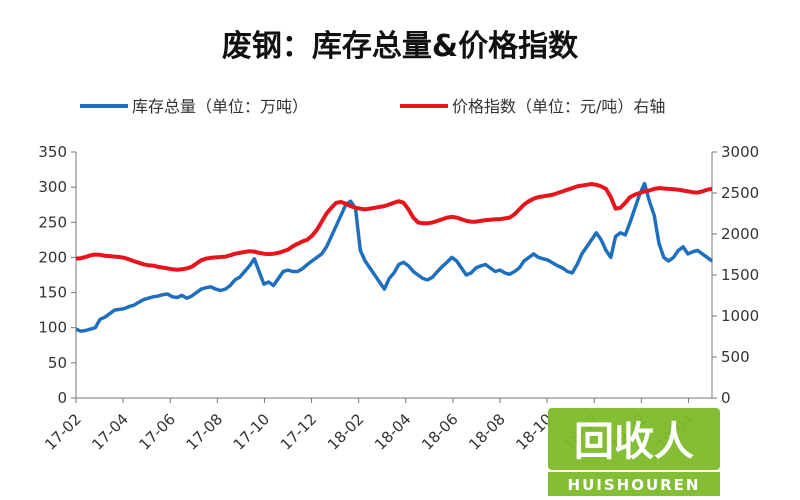  I want to click on y-left-tick-label: 100, so click(52, 328).